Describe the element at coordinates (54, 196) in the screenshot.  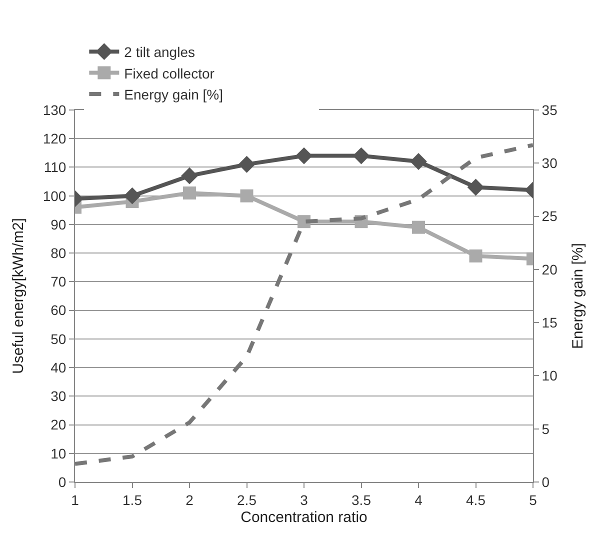
I see `y-tick-label: 100` at that location.